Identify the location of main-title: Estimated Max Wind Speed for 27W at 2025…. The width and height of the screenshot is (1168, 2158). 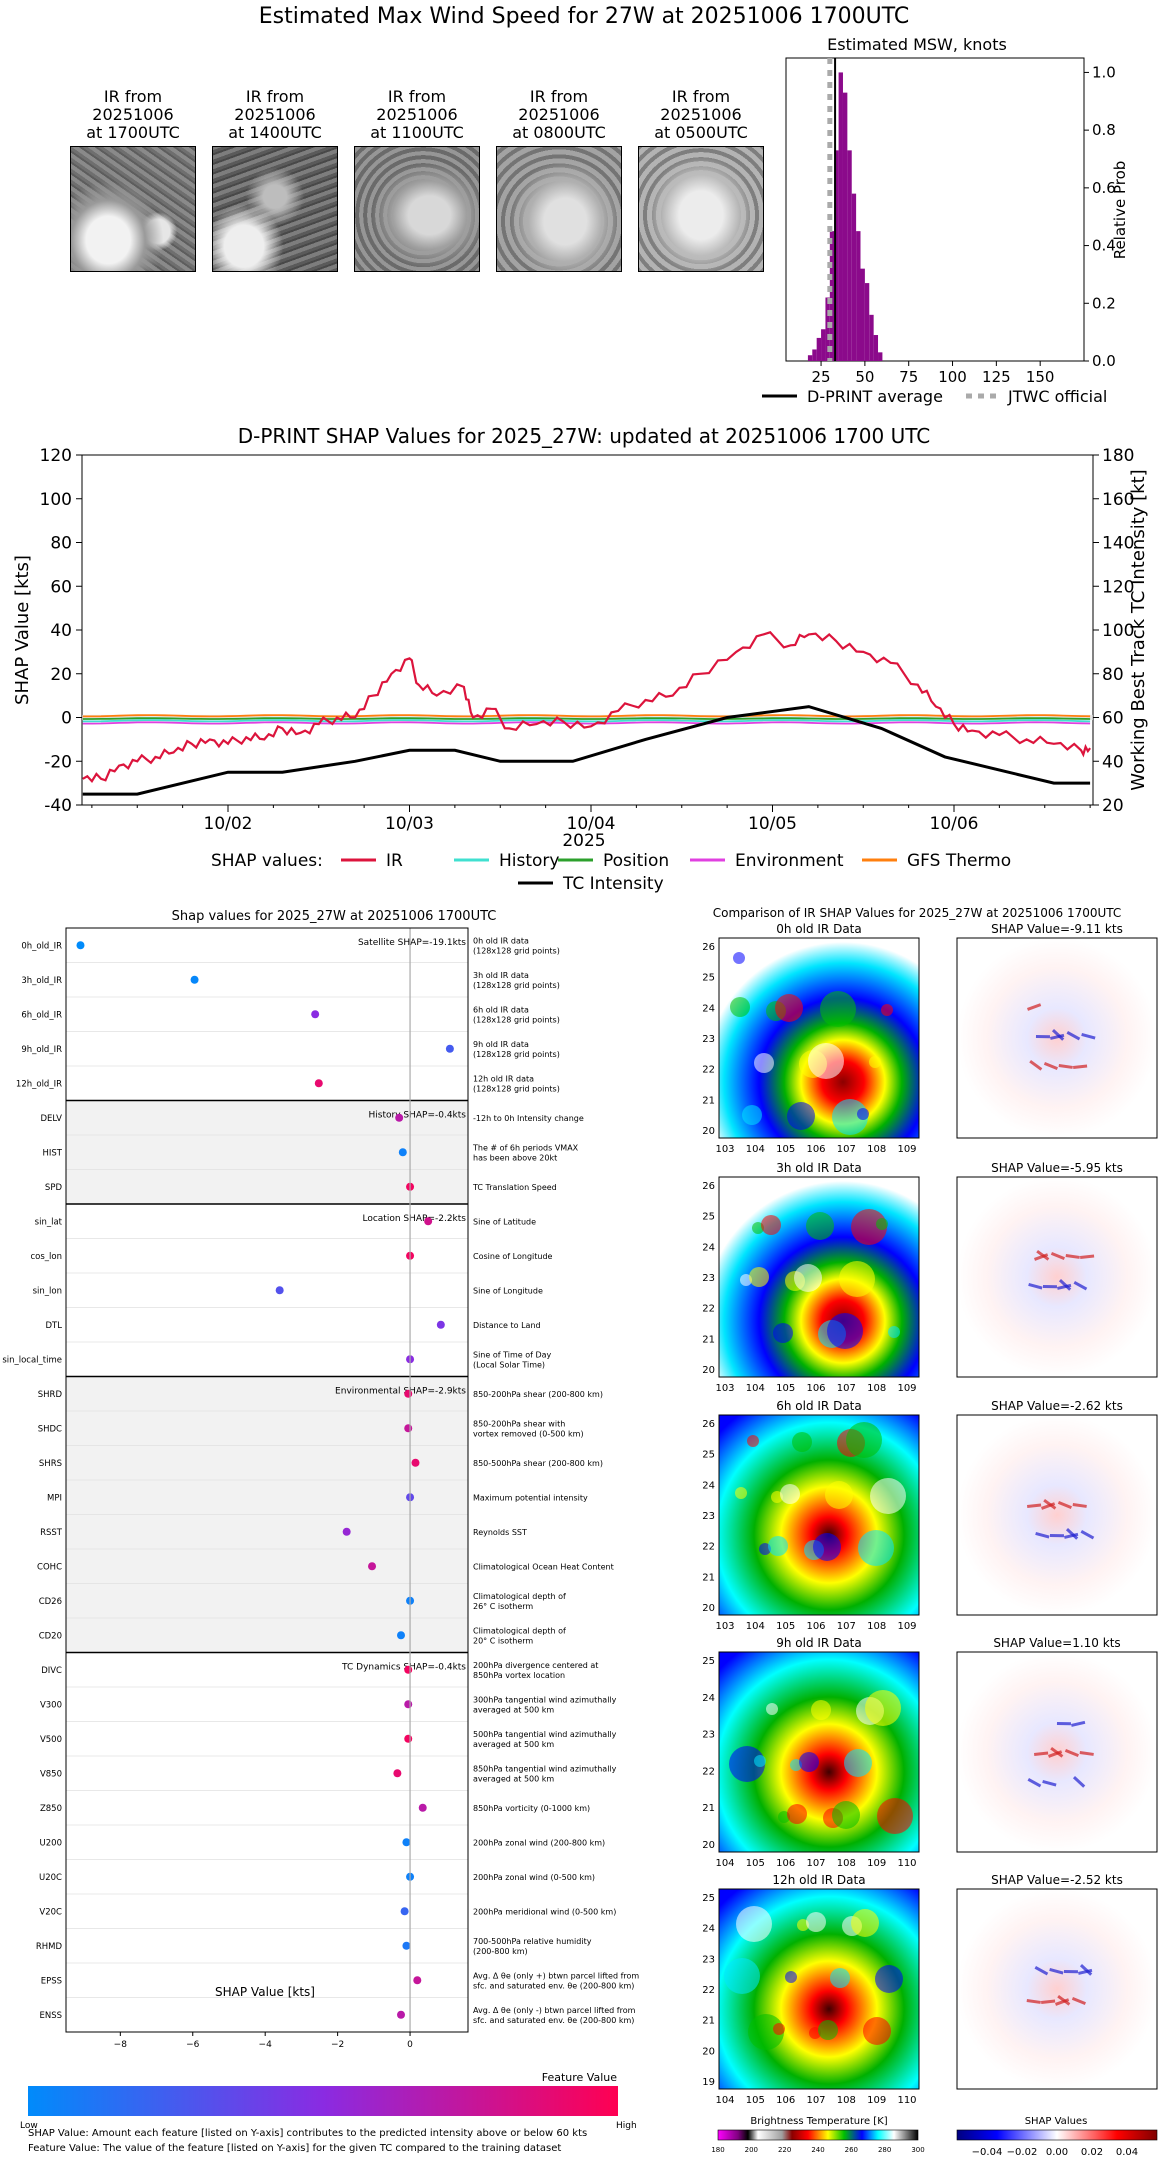
(584, 16).